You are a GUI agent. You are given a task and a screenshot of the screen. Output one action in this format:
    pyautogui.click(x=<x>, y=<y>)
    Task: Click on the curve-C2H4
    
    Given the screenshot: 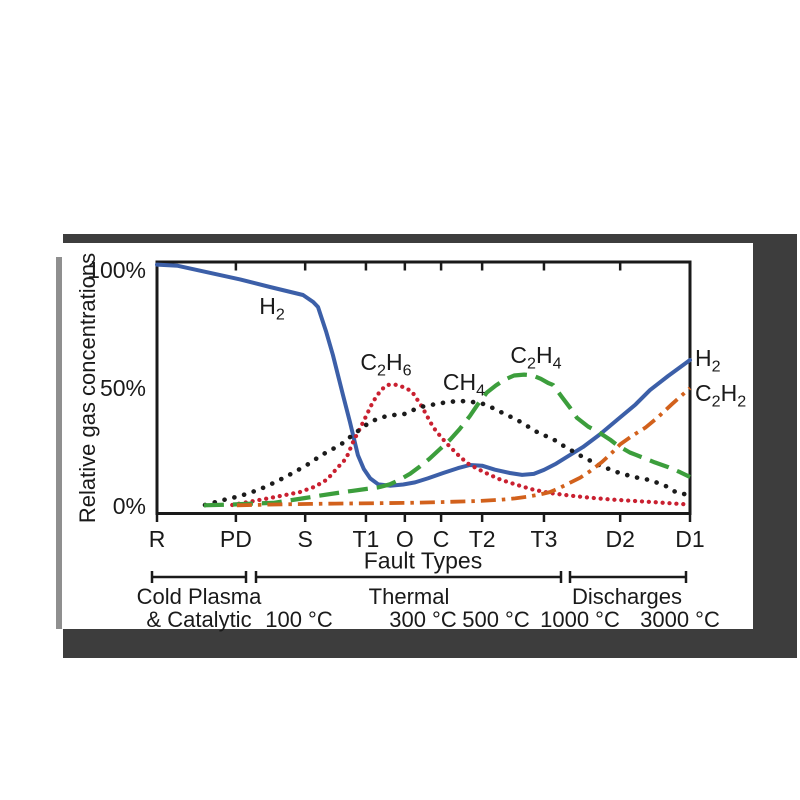 What is the action you would take?
    pyautogui.click(x=447, y=440)
    